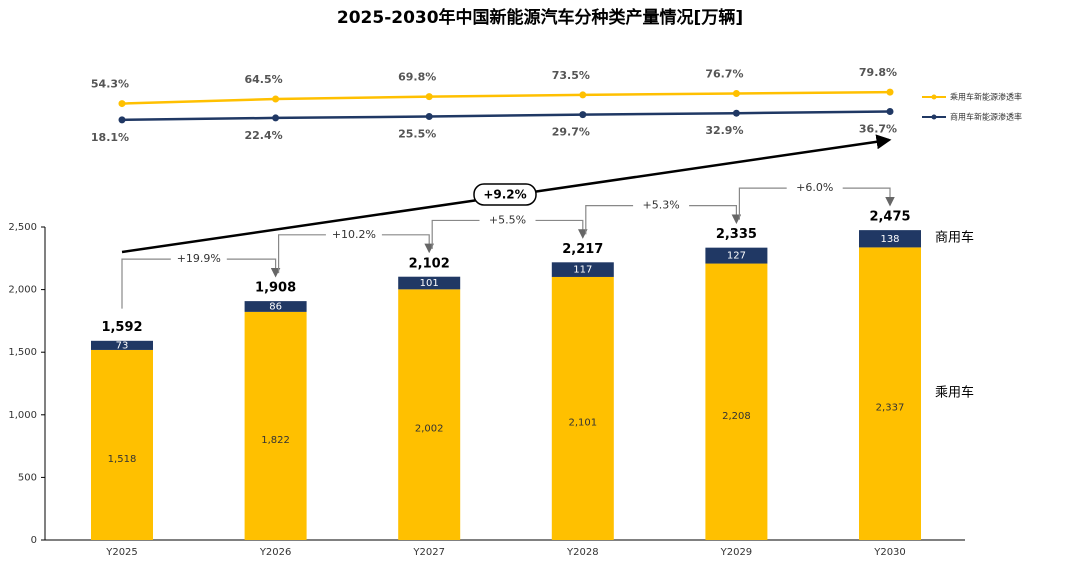  I want to click on line-value-label: 18.1%, so click(110, 137).